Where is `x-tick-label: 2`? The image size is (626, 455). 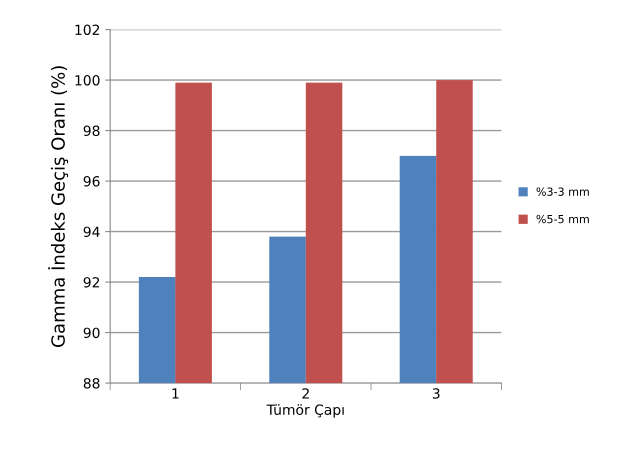
x-tick-label: 2 is located at coordinates (305, 393).